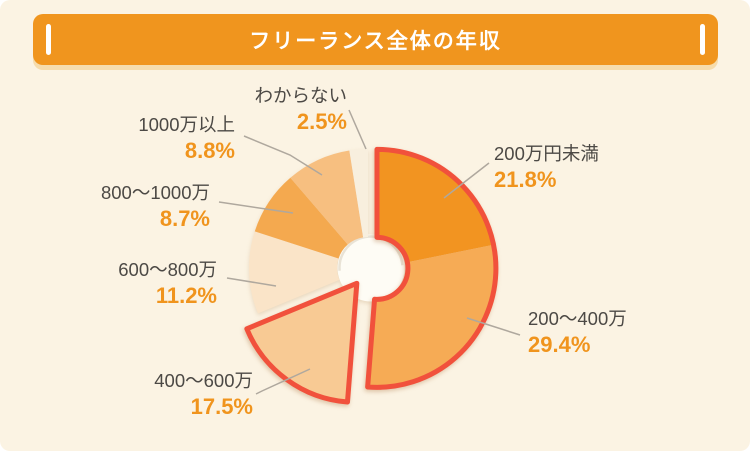 The image size is (750, 451). I want to click on title-banner: フリーランス全体の年収, so click(375, 39).